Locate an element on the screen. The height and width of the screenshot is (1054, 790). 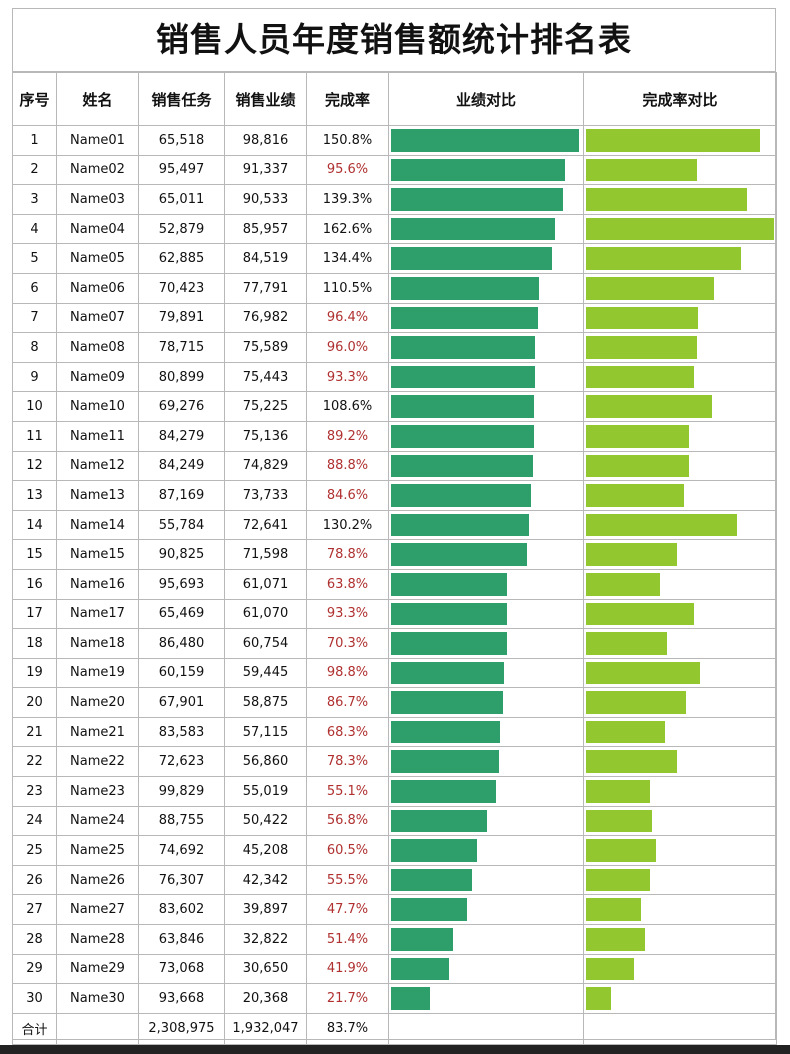
cell-no: 15 is located at coordinates (34, 554).